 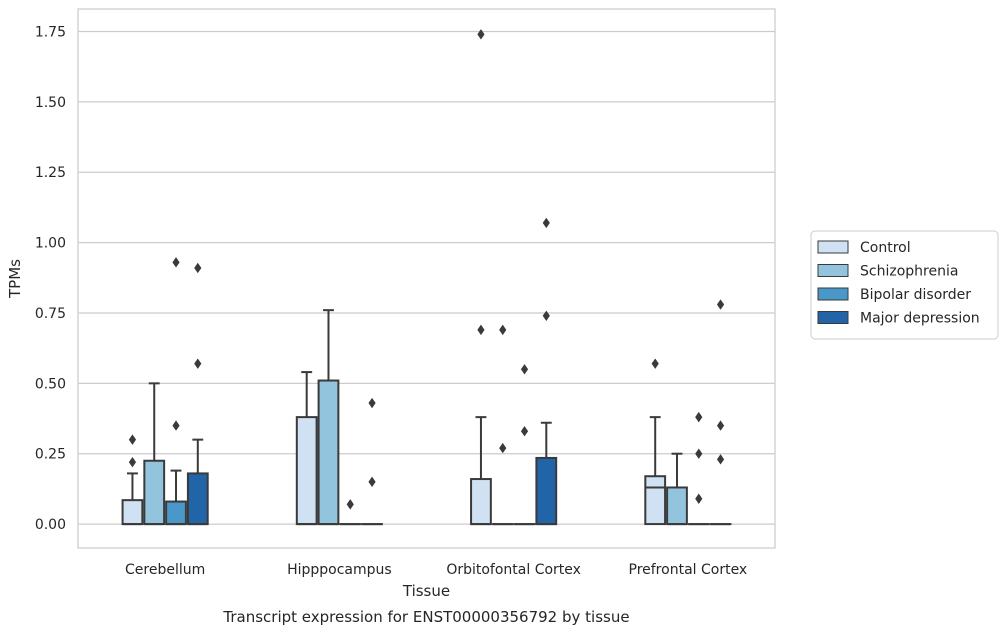 I want to click on y-tick-label: 0.50, so click(x=50, y=384).